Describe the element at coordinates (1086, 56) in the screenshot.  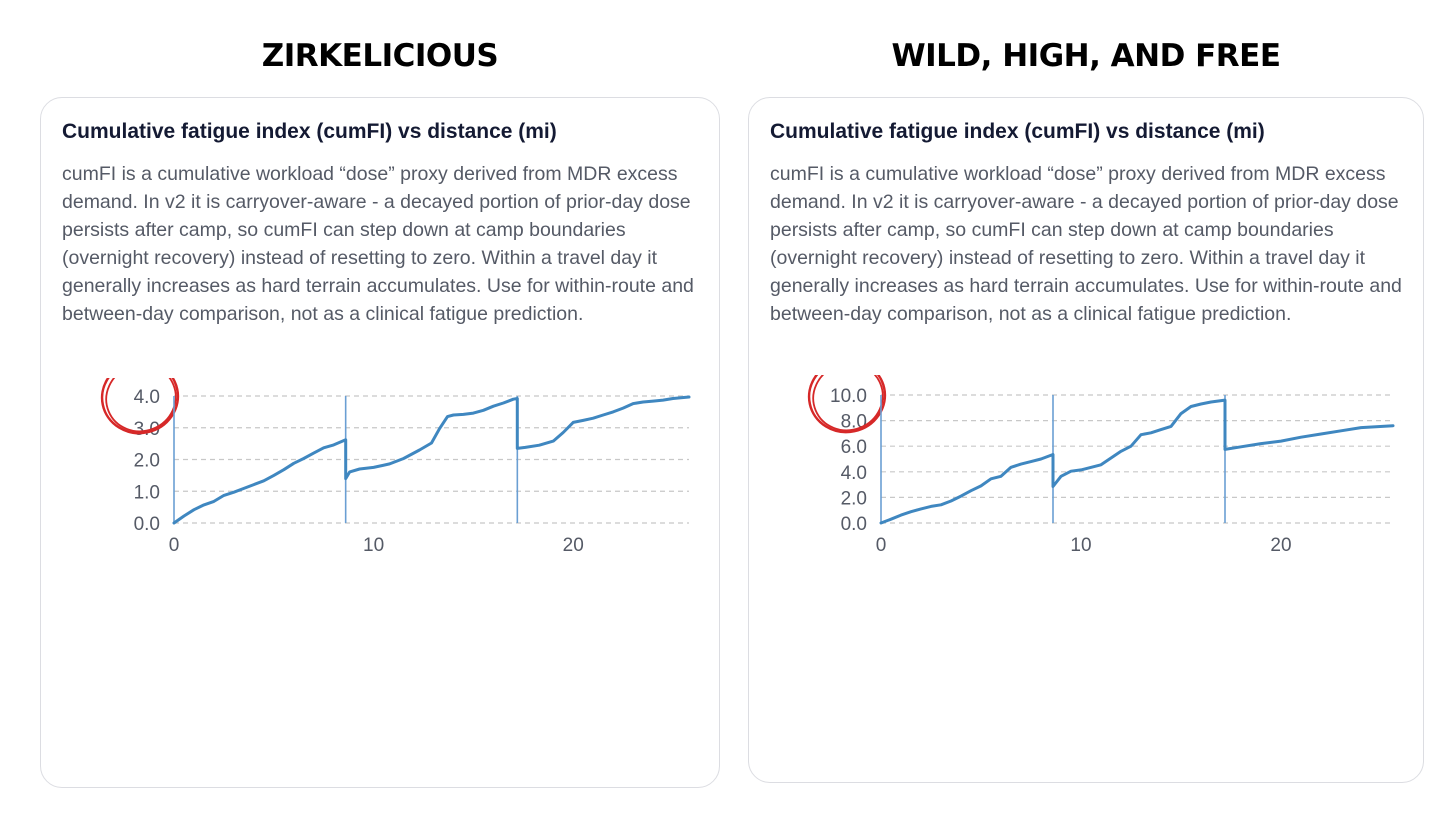
I see `chart-heading-right: WILD, HIGH, AND FREE` at that location.